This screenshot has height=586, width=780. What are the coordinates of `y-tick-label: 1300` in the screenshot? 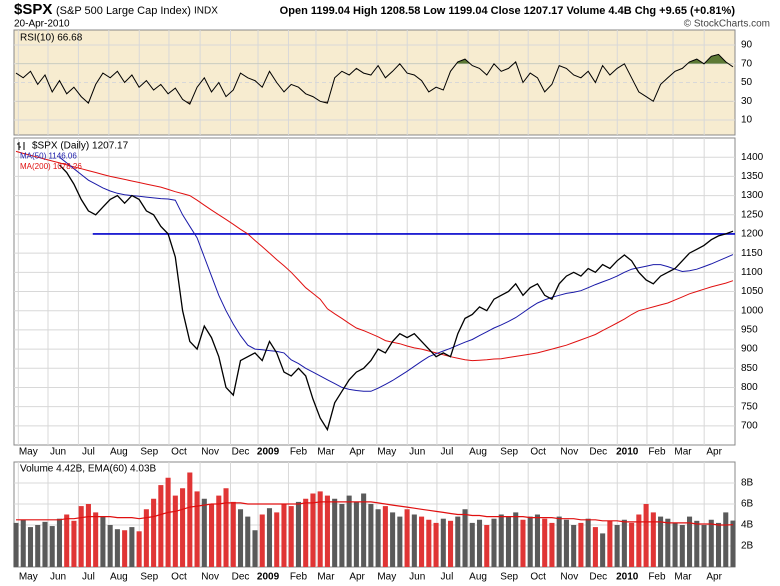 It's located at (752, 195).